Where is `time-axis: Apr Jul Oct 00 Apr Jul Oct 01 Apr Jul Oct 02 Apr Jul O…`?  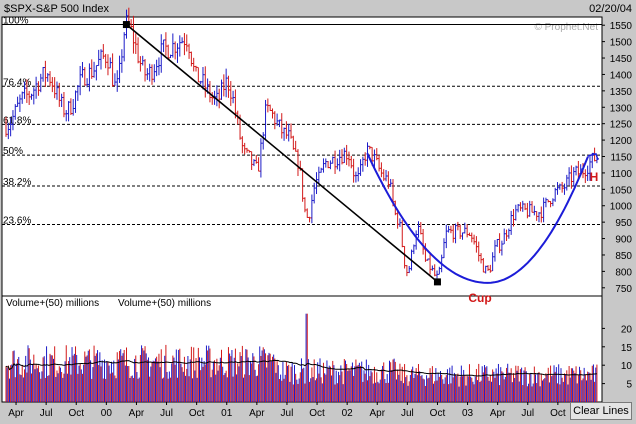
time-axis: Apr Jul Oct 00 Apr Jul Oct 01 Apr Jul Oct 02 Apr Jul O… is located at coordinates (287, 410).